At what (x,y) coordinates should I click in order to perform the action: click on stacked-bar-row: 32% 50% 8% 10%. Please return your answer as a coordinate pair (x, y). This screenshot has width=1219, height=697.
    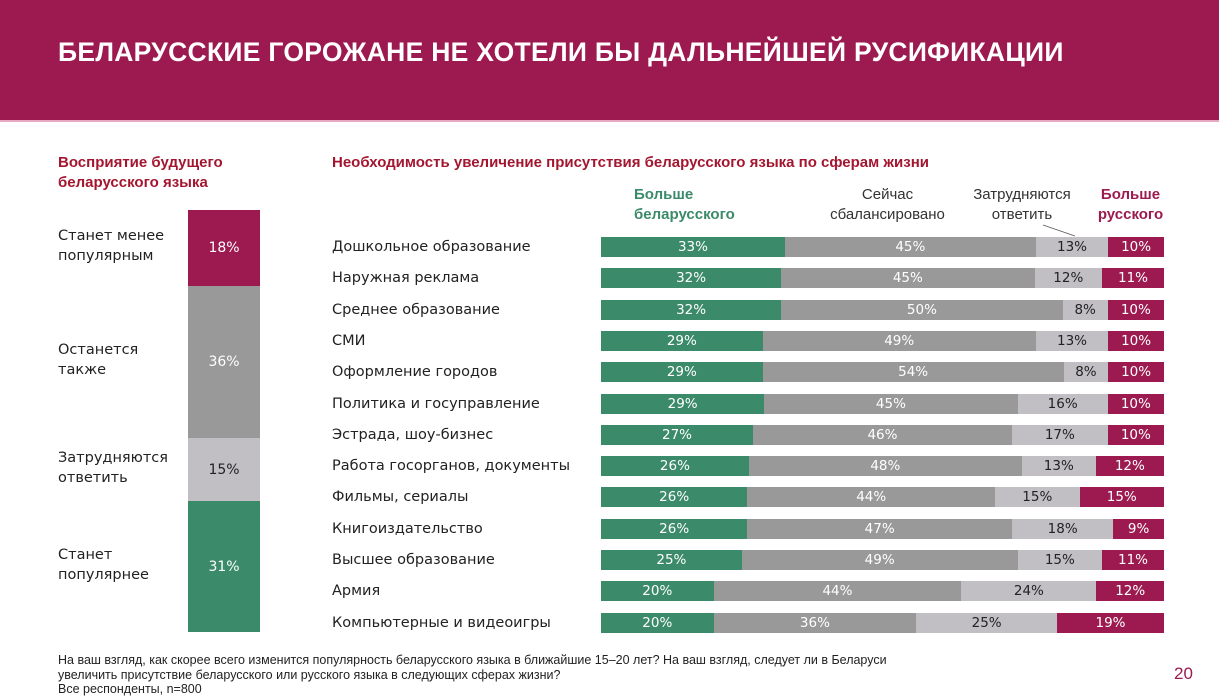
    Looking at the image, I should click on (882, 310).